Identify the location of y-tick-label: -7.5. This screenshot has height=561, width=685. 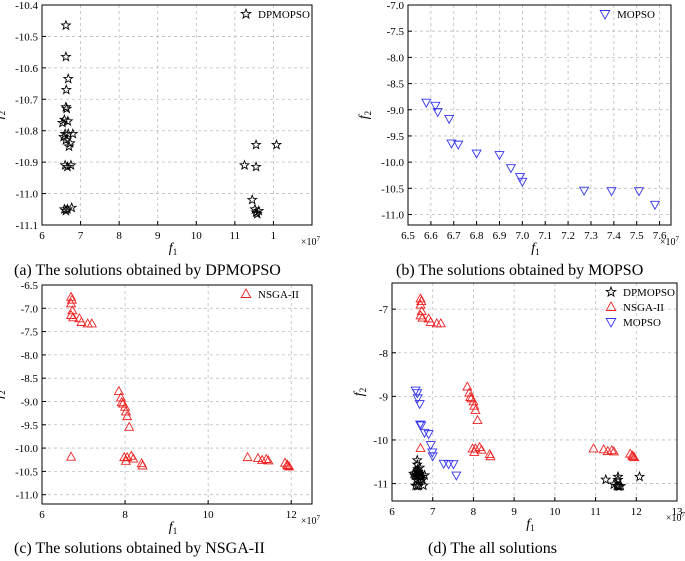
(30, 333).